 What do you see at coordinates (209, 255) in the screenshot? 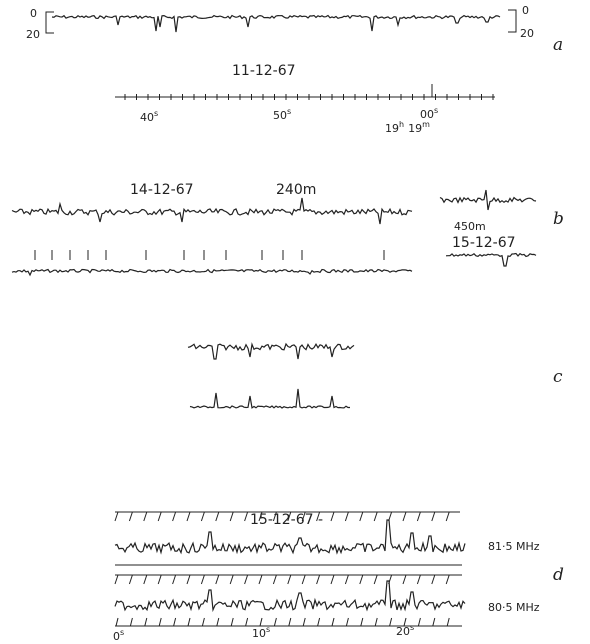
I see `marker-ticks` at bounding box center [209, 255].